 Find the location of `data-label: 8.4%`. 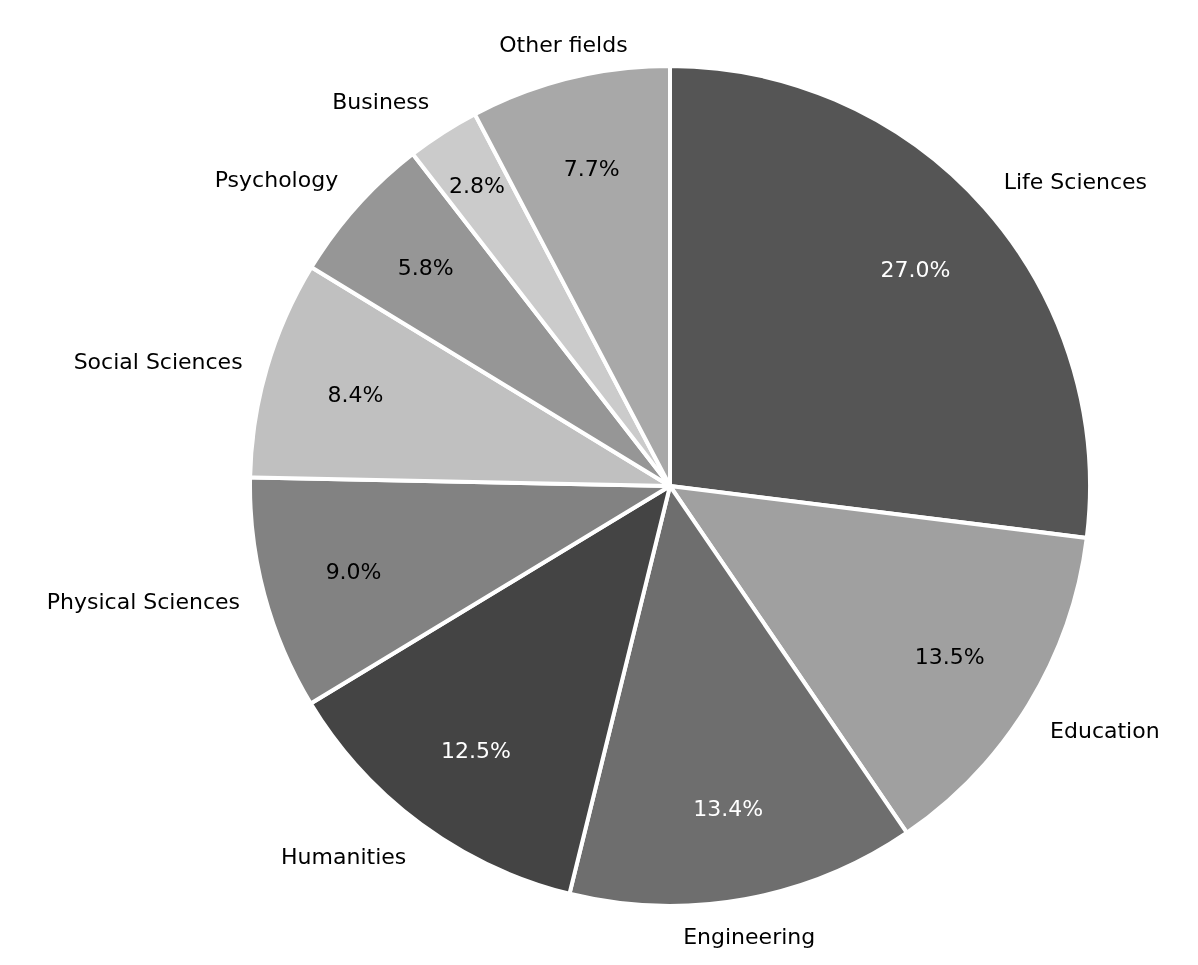

data-label: 8.4% is located at coordinates (355, 394).